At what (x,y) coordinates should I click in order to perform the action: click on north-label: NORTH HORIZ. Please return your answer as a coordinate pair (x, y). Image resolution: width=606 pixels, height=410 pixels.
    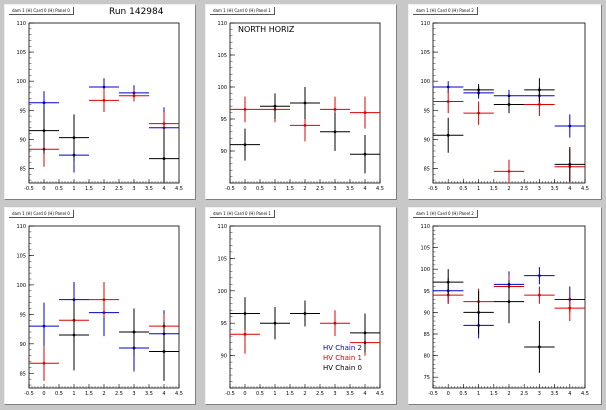
    Looking at the image, I should click on (266, 29).